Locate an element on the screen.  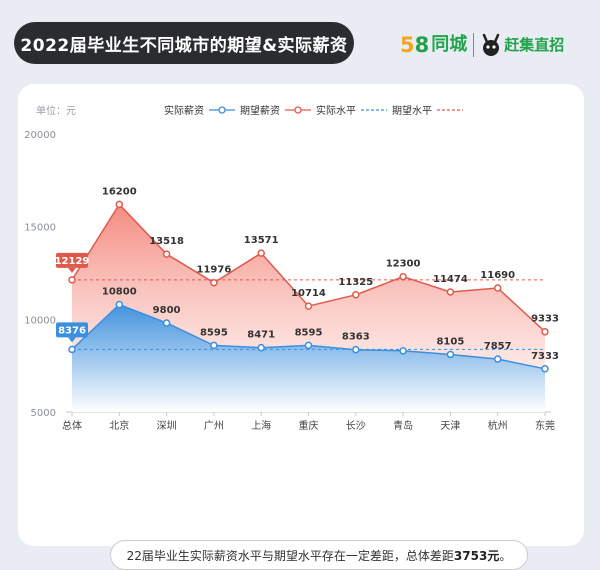
x-tick-label: 天津 is located at coordinates (450, 426).